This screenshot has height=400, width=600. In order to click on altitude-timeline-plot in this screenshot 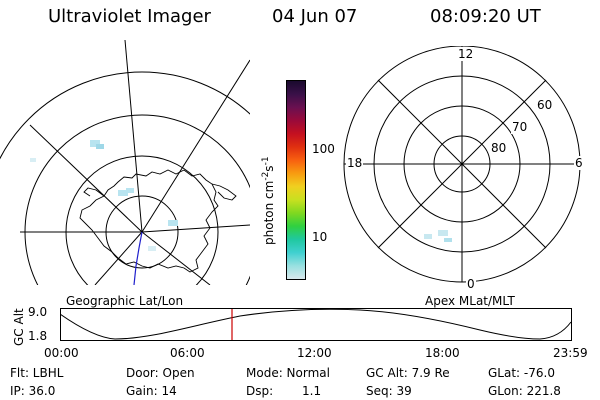, I will do `click(316, 324)`.